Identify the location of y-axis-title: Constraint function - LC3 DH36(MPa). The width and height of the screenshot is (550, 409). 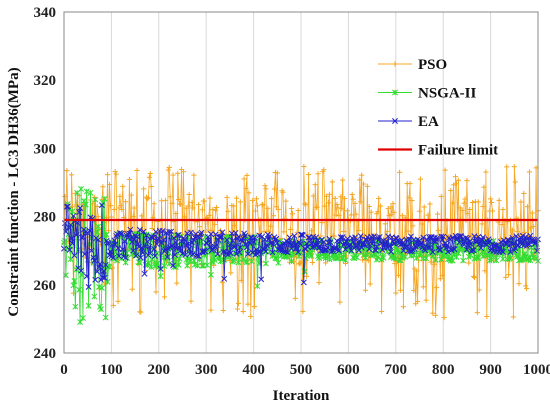
(14, 191).